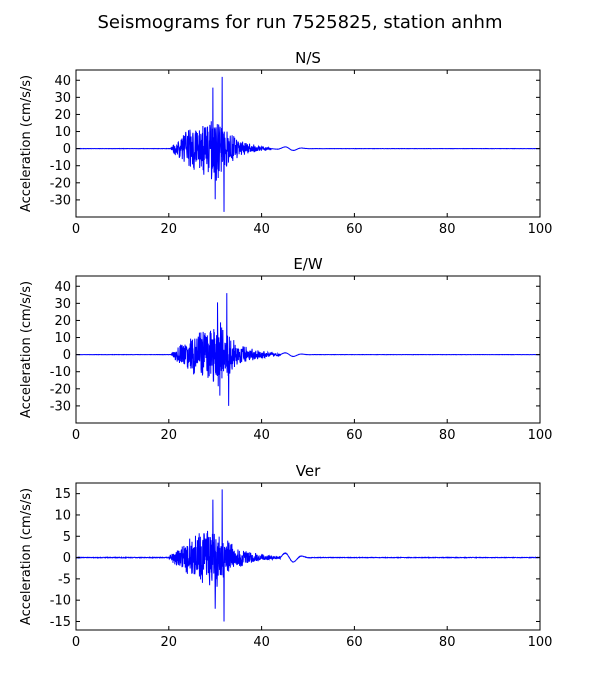 The height and width of the screenshot is (700, 600). I want to click on ew-seismogram-trace, so click(308, 349).